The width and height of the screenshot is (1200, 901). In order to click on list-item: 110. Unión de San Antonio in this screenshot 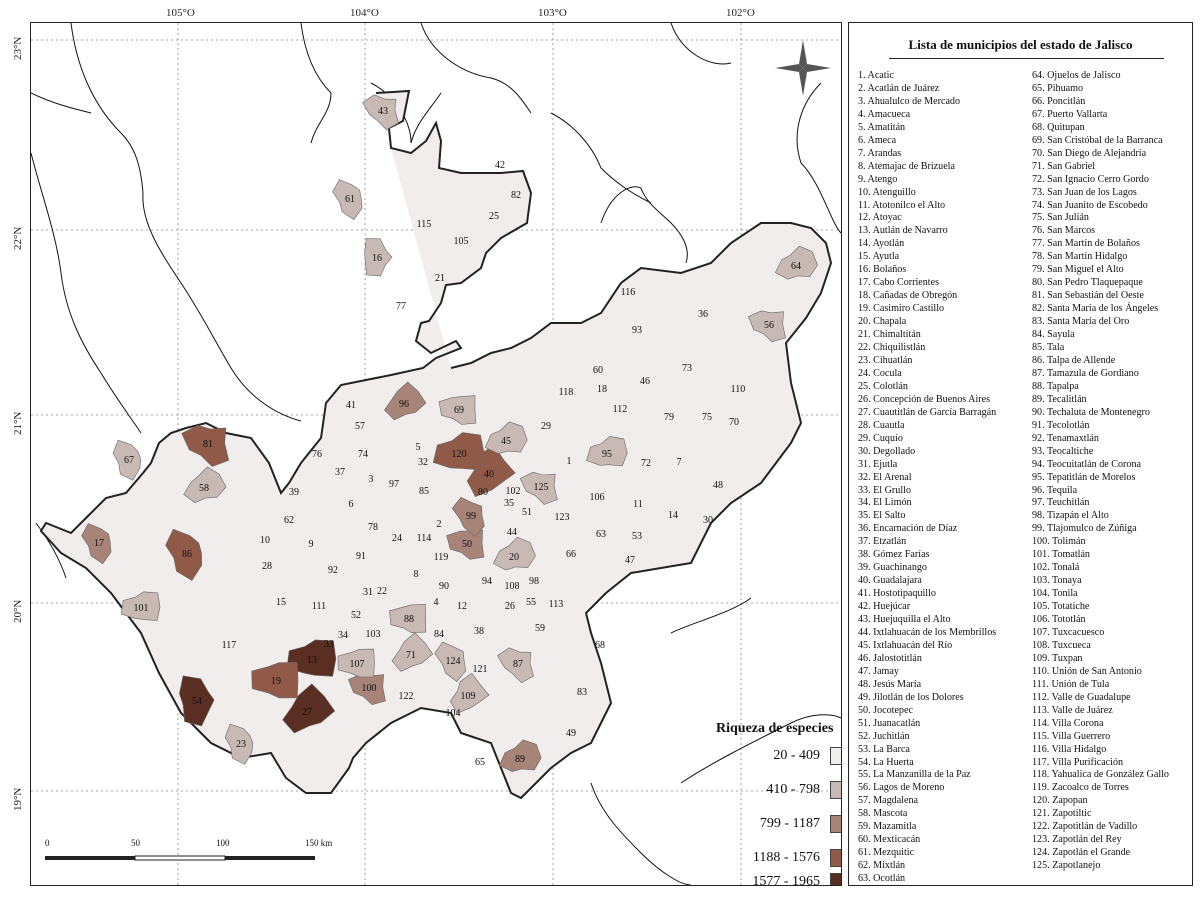, I will do `click(1087, 671)`.